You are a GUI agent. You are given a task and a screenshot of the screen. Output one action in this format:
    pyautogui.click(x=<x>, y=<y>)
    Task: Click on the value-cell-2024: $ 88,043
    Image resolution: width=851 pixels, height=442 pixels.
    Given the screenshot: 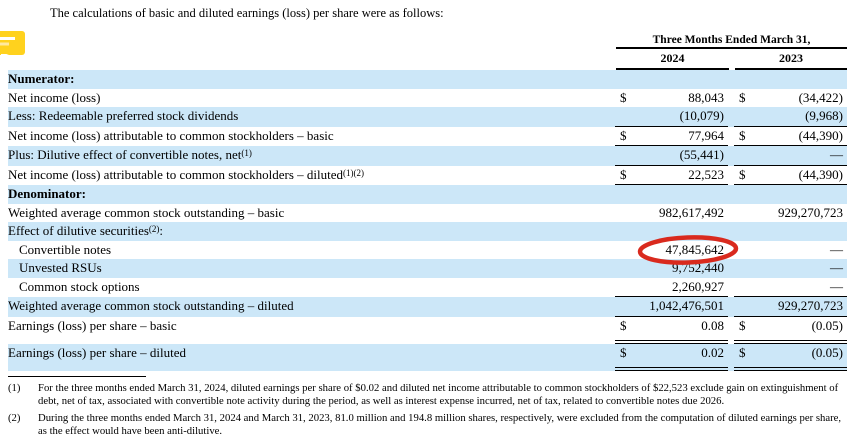 What is the action you would take?
    pyautogui.click(x=671, y=98)
    